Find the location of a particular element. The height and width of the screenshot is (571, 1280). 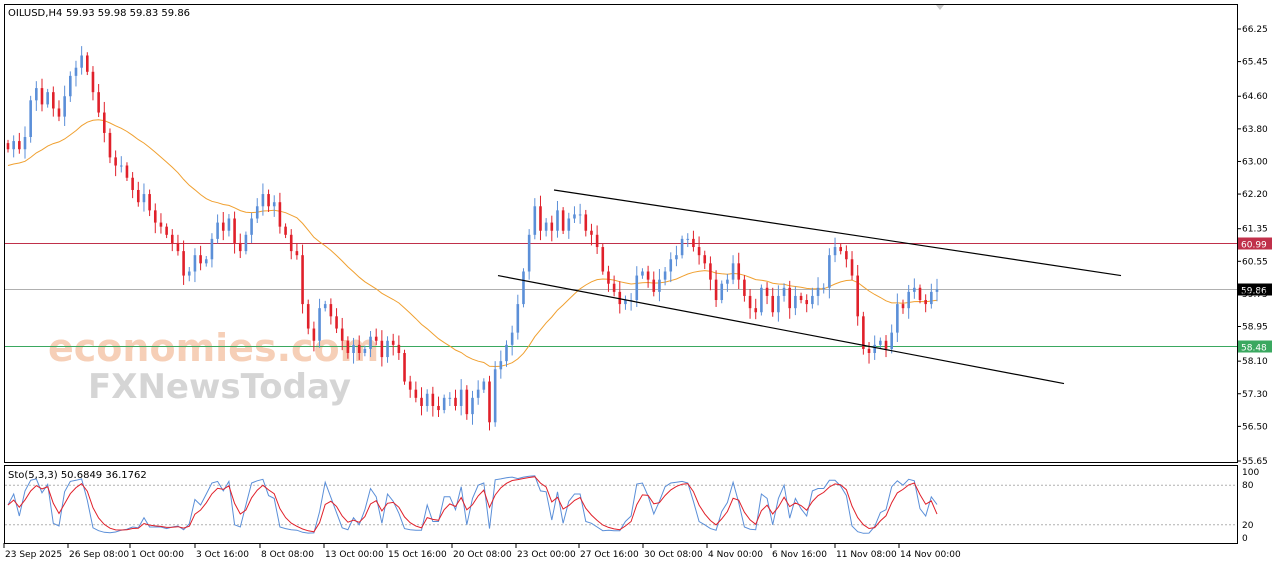

y-tick-label: 58.10 is located at coordinates (1255, 362).